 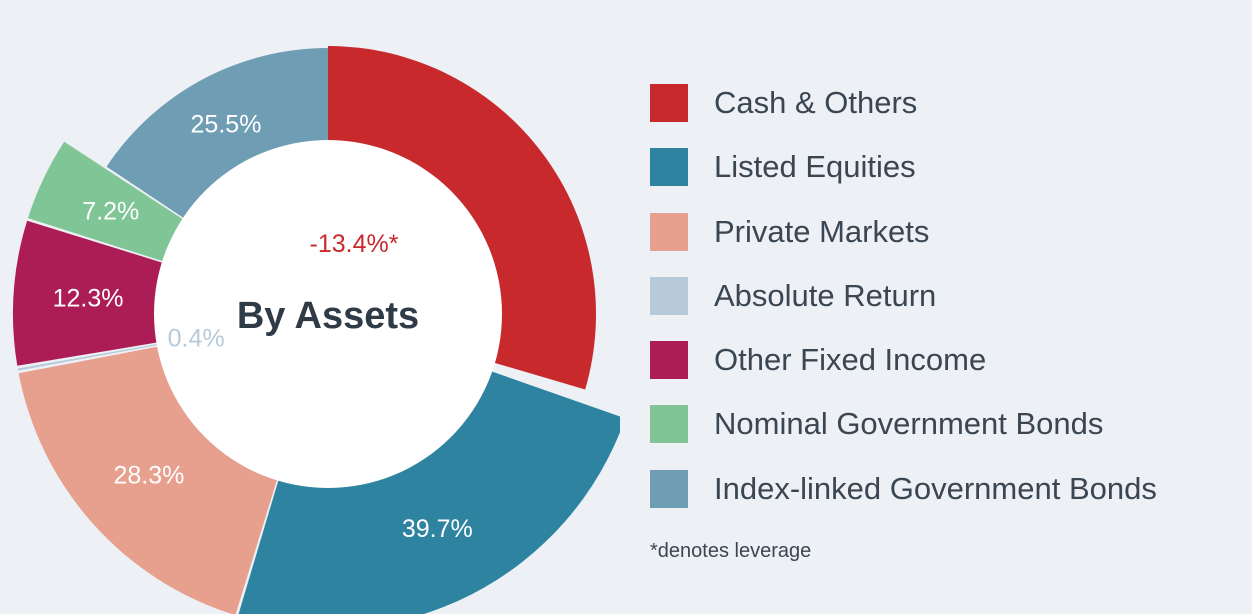 I want to click on chart-footnote: *denotes leverage, so click(x=731, y=551).